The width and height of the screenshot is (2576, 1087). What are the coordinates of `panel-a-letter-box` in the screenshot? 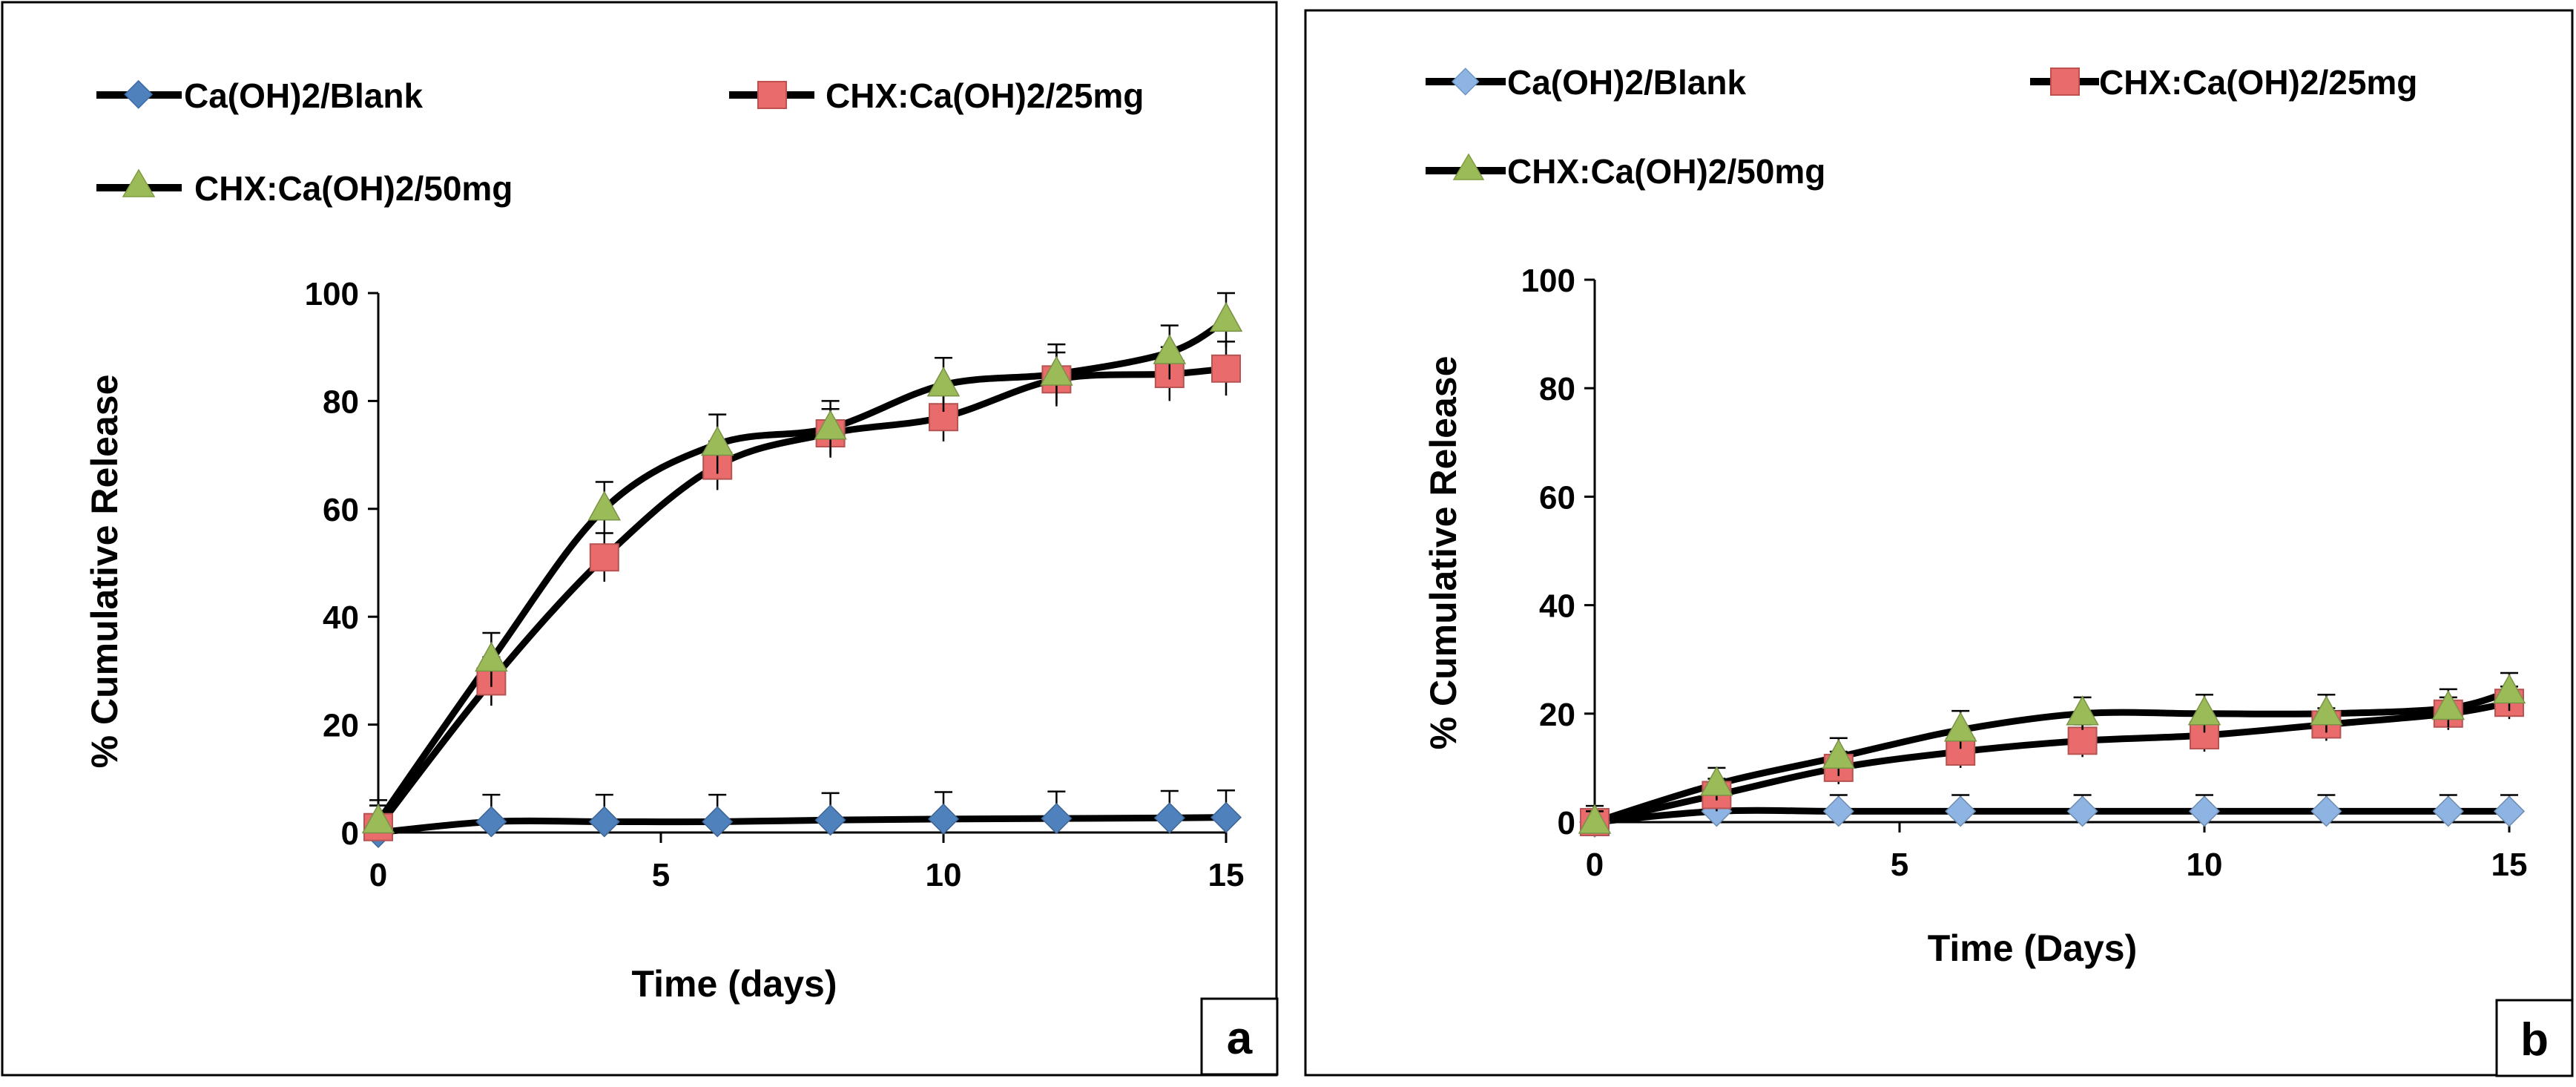 It's located at (1240, 1036).